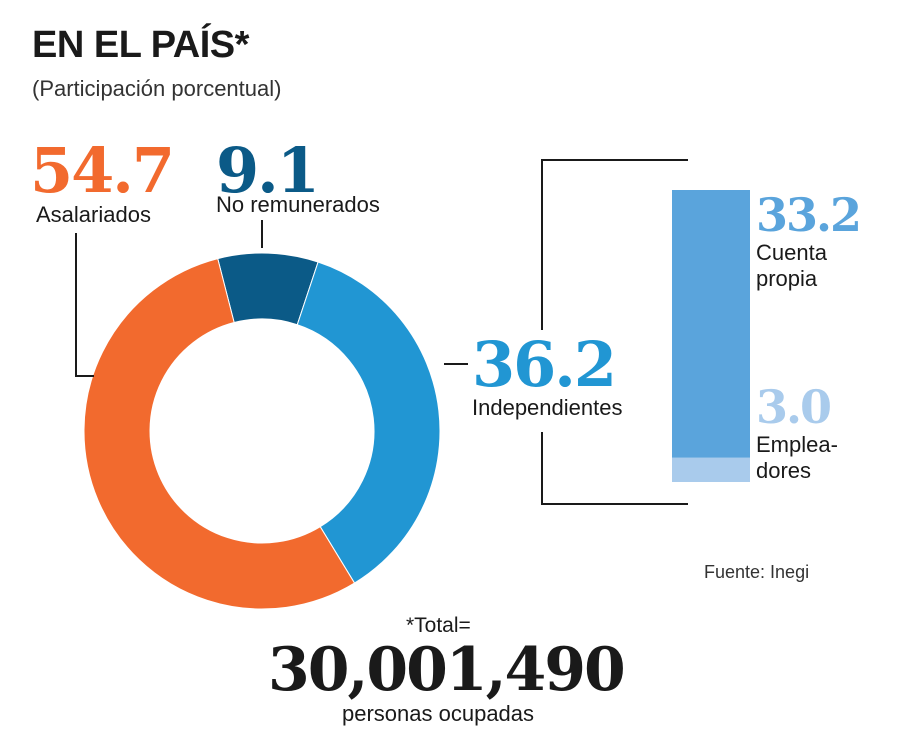 The height and width of the screenshot is (746, 902). Describe the element at coordinates (797, 444) in the screenshot. I see `category-label-empleadores-line-1: Emplea-` at that location.